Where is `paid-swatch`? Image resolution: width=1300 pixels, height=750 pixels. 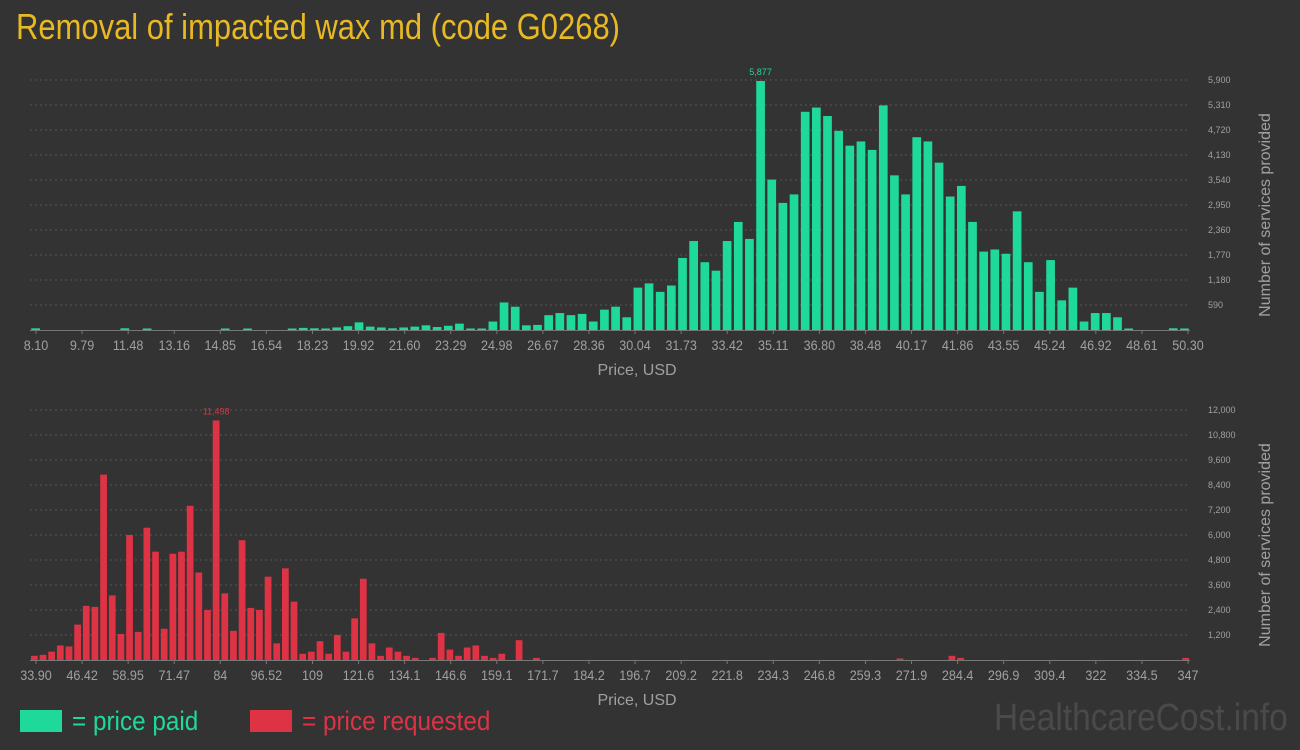
paid-swatch is located at coordinates (41, 721).